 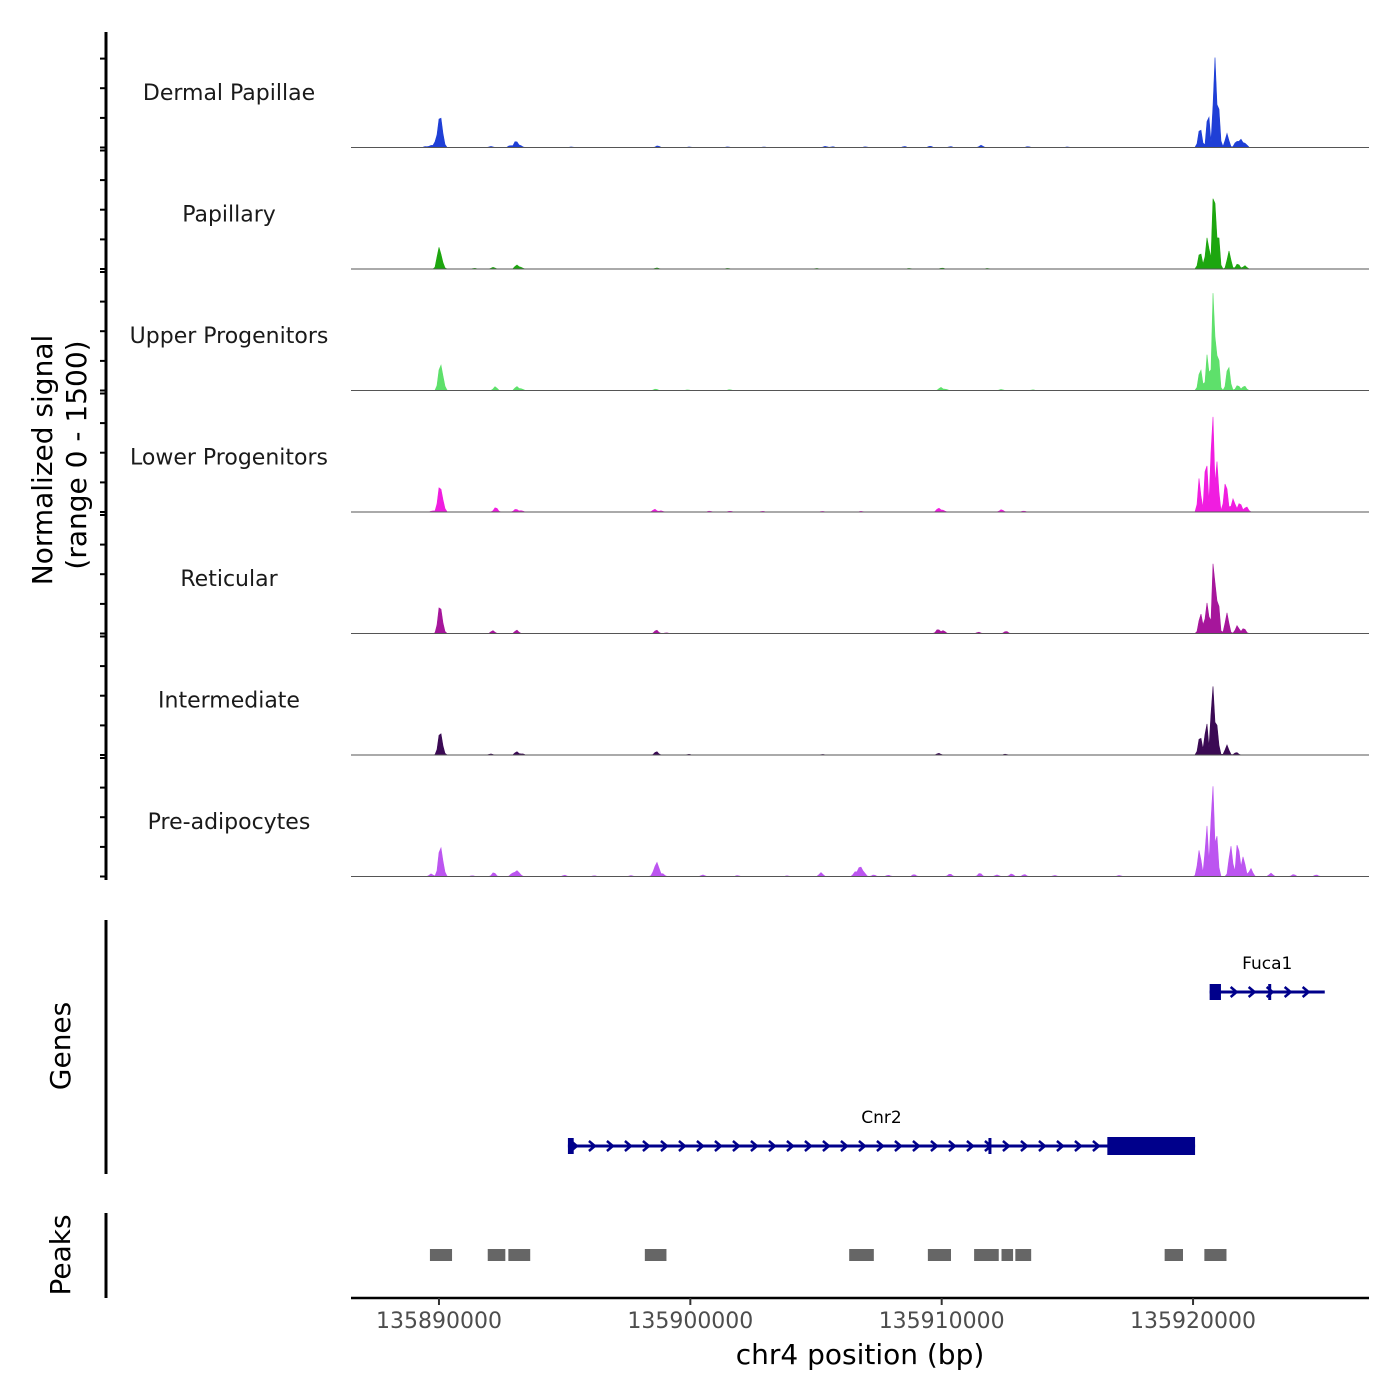 I want to click on peaks-track, so click(x=828, y=1255).